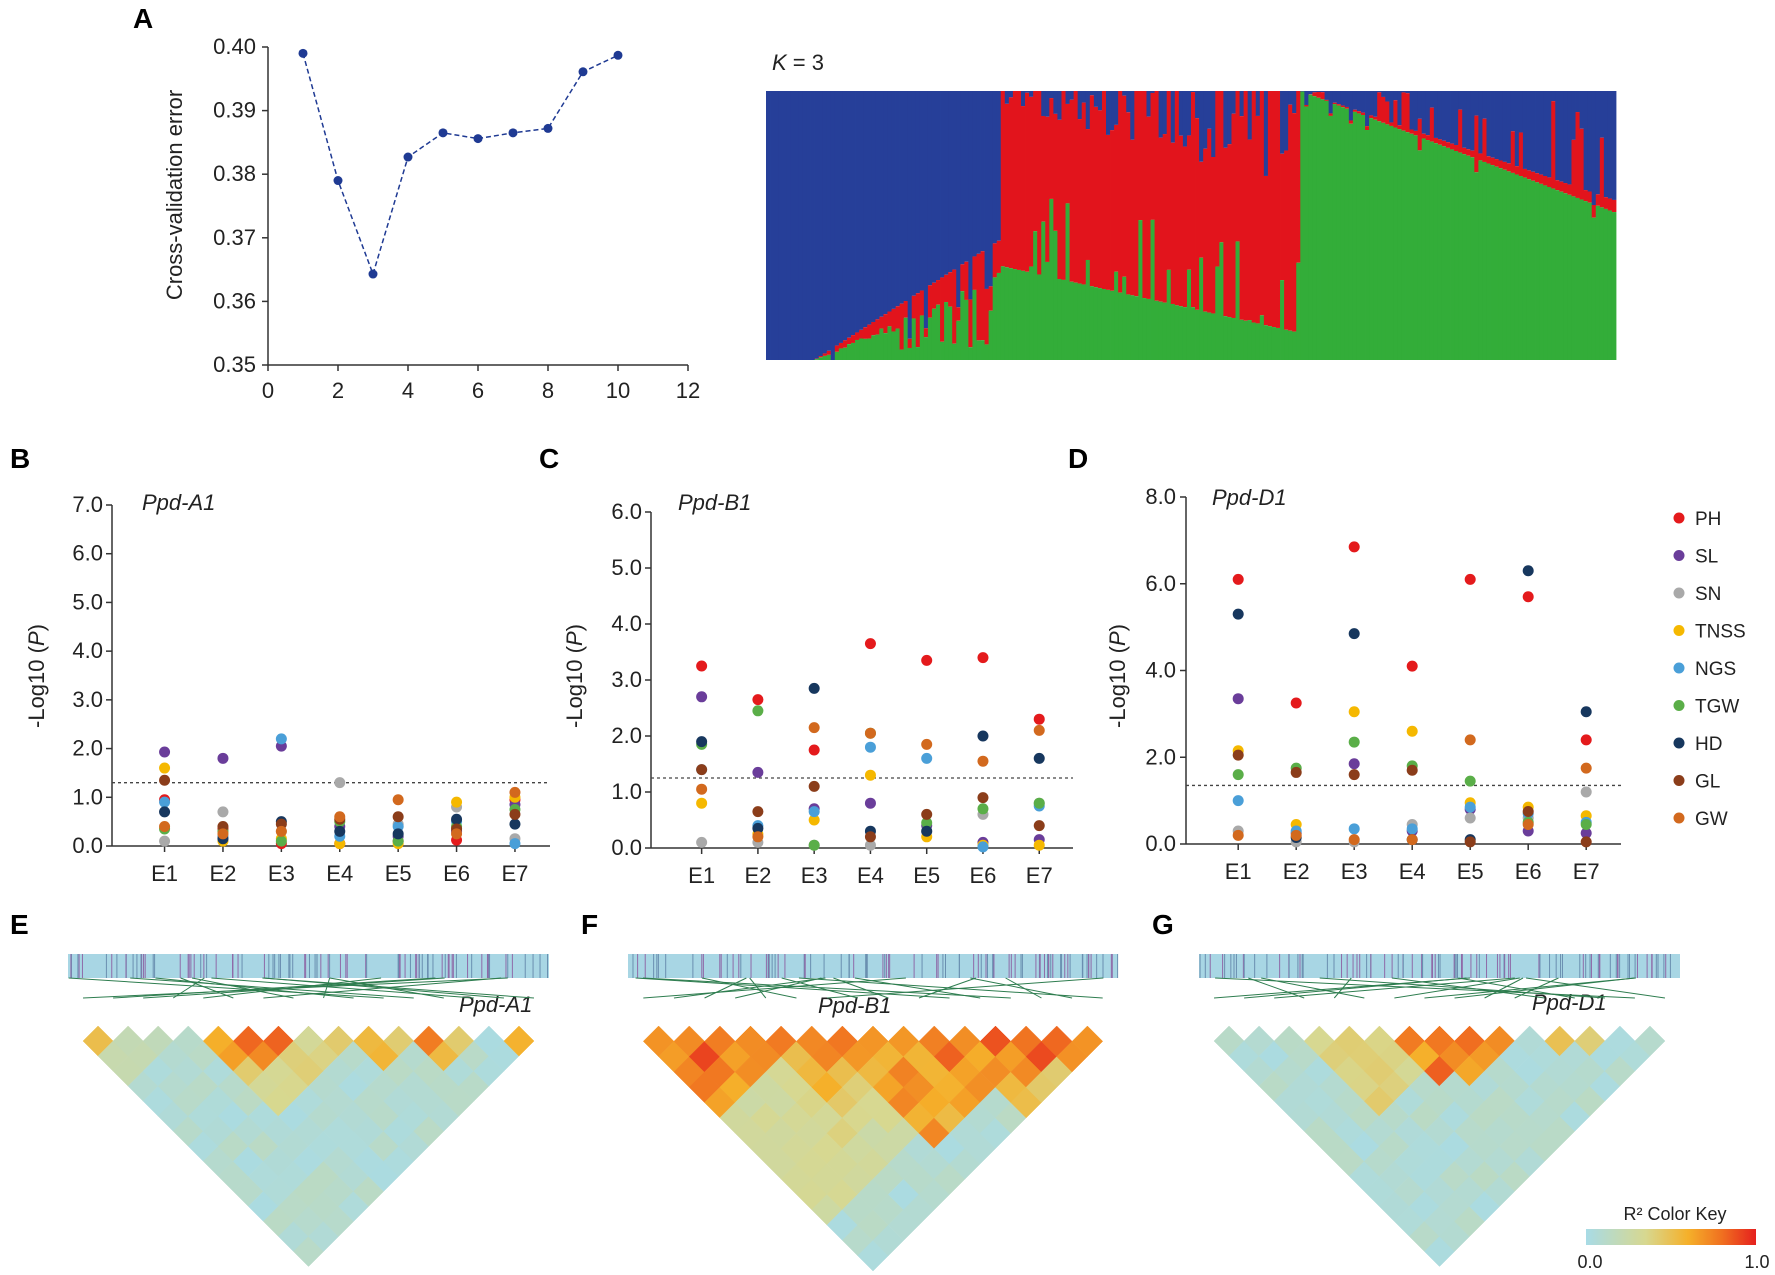  I want to click on r2-color-key: R² Color Key 0.0 1.0, so click(1673, 1238).